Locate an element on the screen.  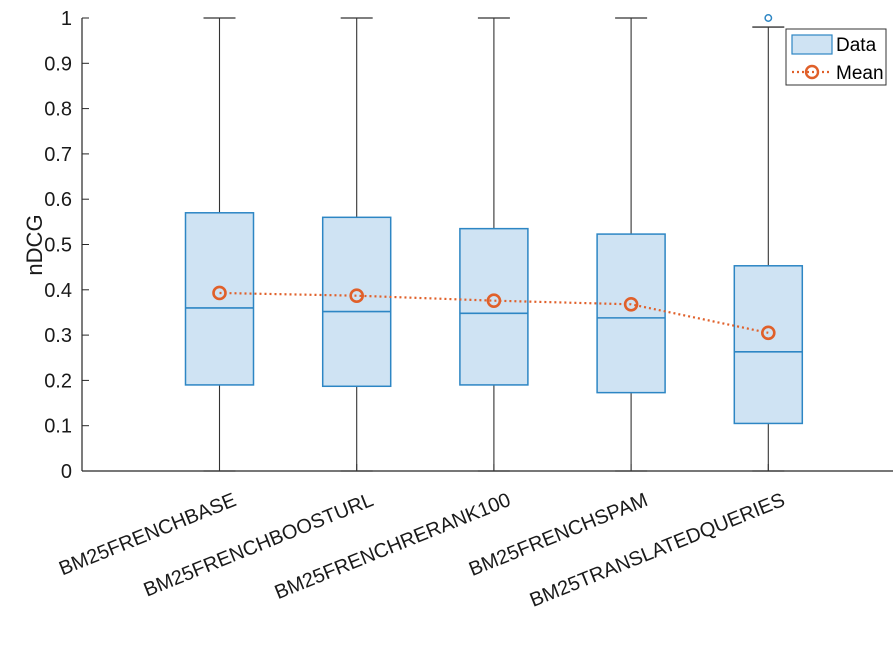
mean-line is located at coordinates (494, 312).